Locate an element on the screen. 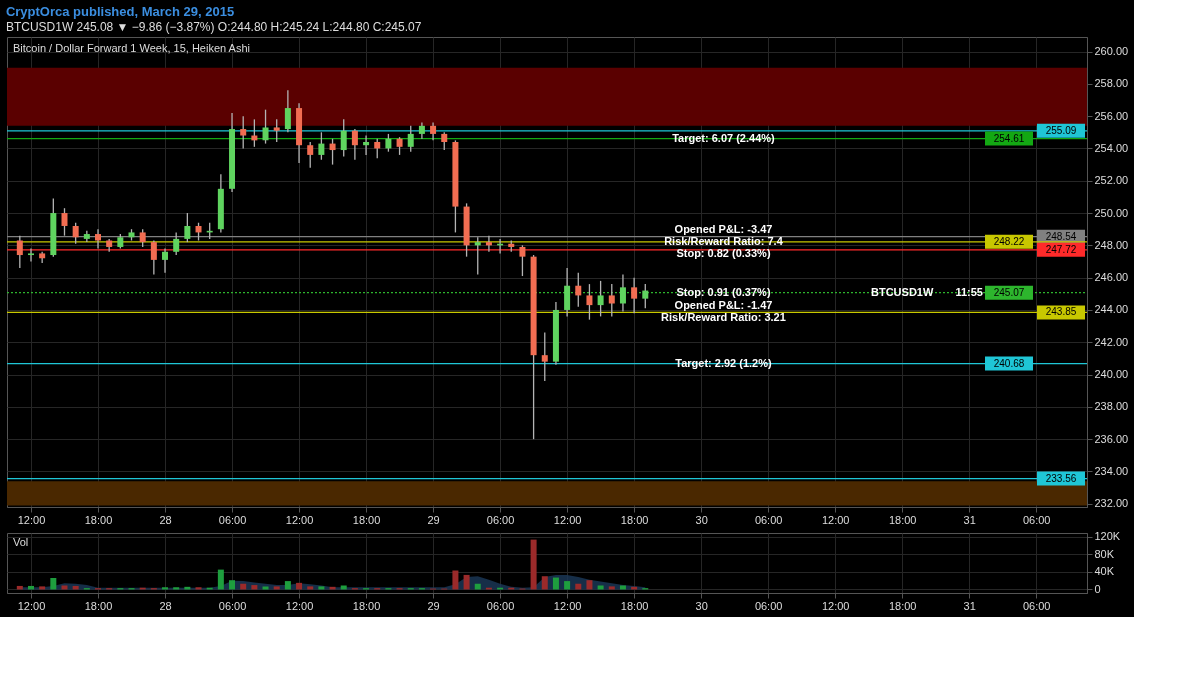 The image size is (1200, 689). ref-line-label: 254.61 is located at coordinates (1009, 138).